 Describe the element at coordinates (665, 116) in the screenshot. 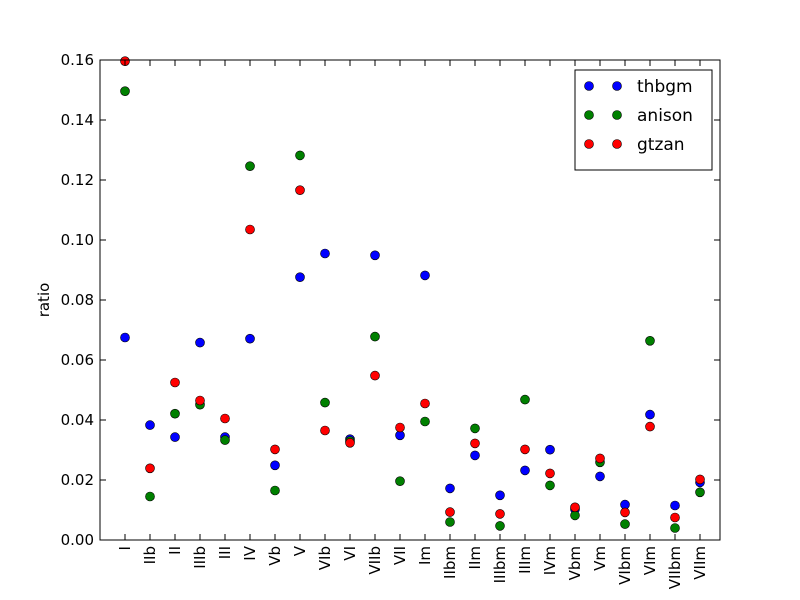

I see `legend-label-anison: anison` at that location.